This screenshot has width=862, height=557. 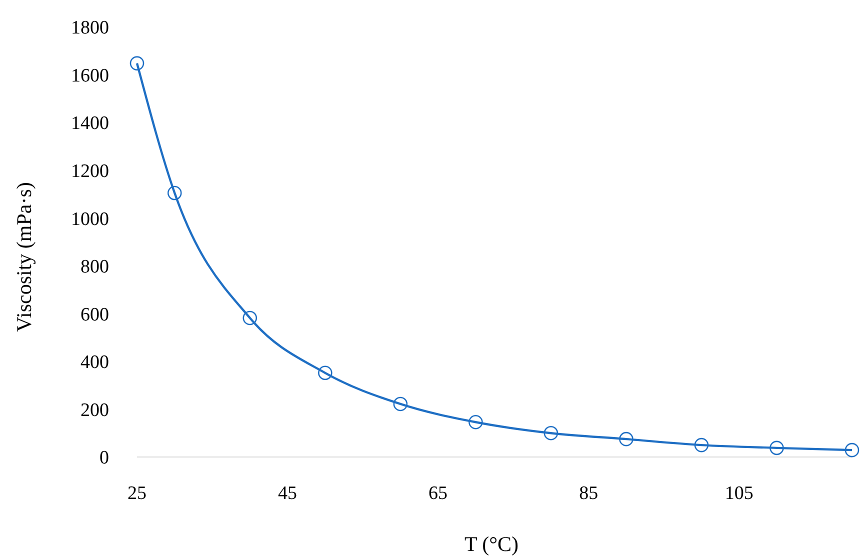 I want to click on x-tick-label: 25, so click(x=137, y=493).